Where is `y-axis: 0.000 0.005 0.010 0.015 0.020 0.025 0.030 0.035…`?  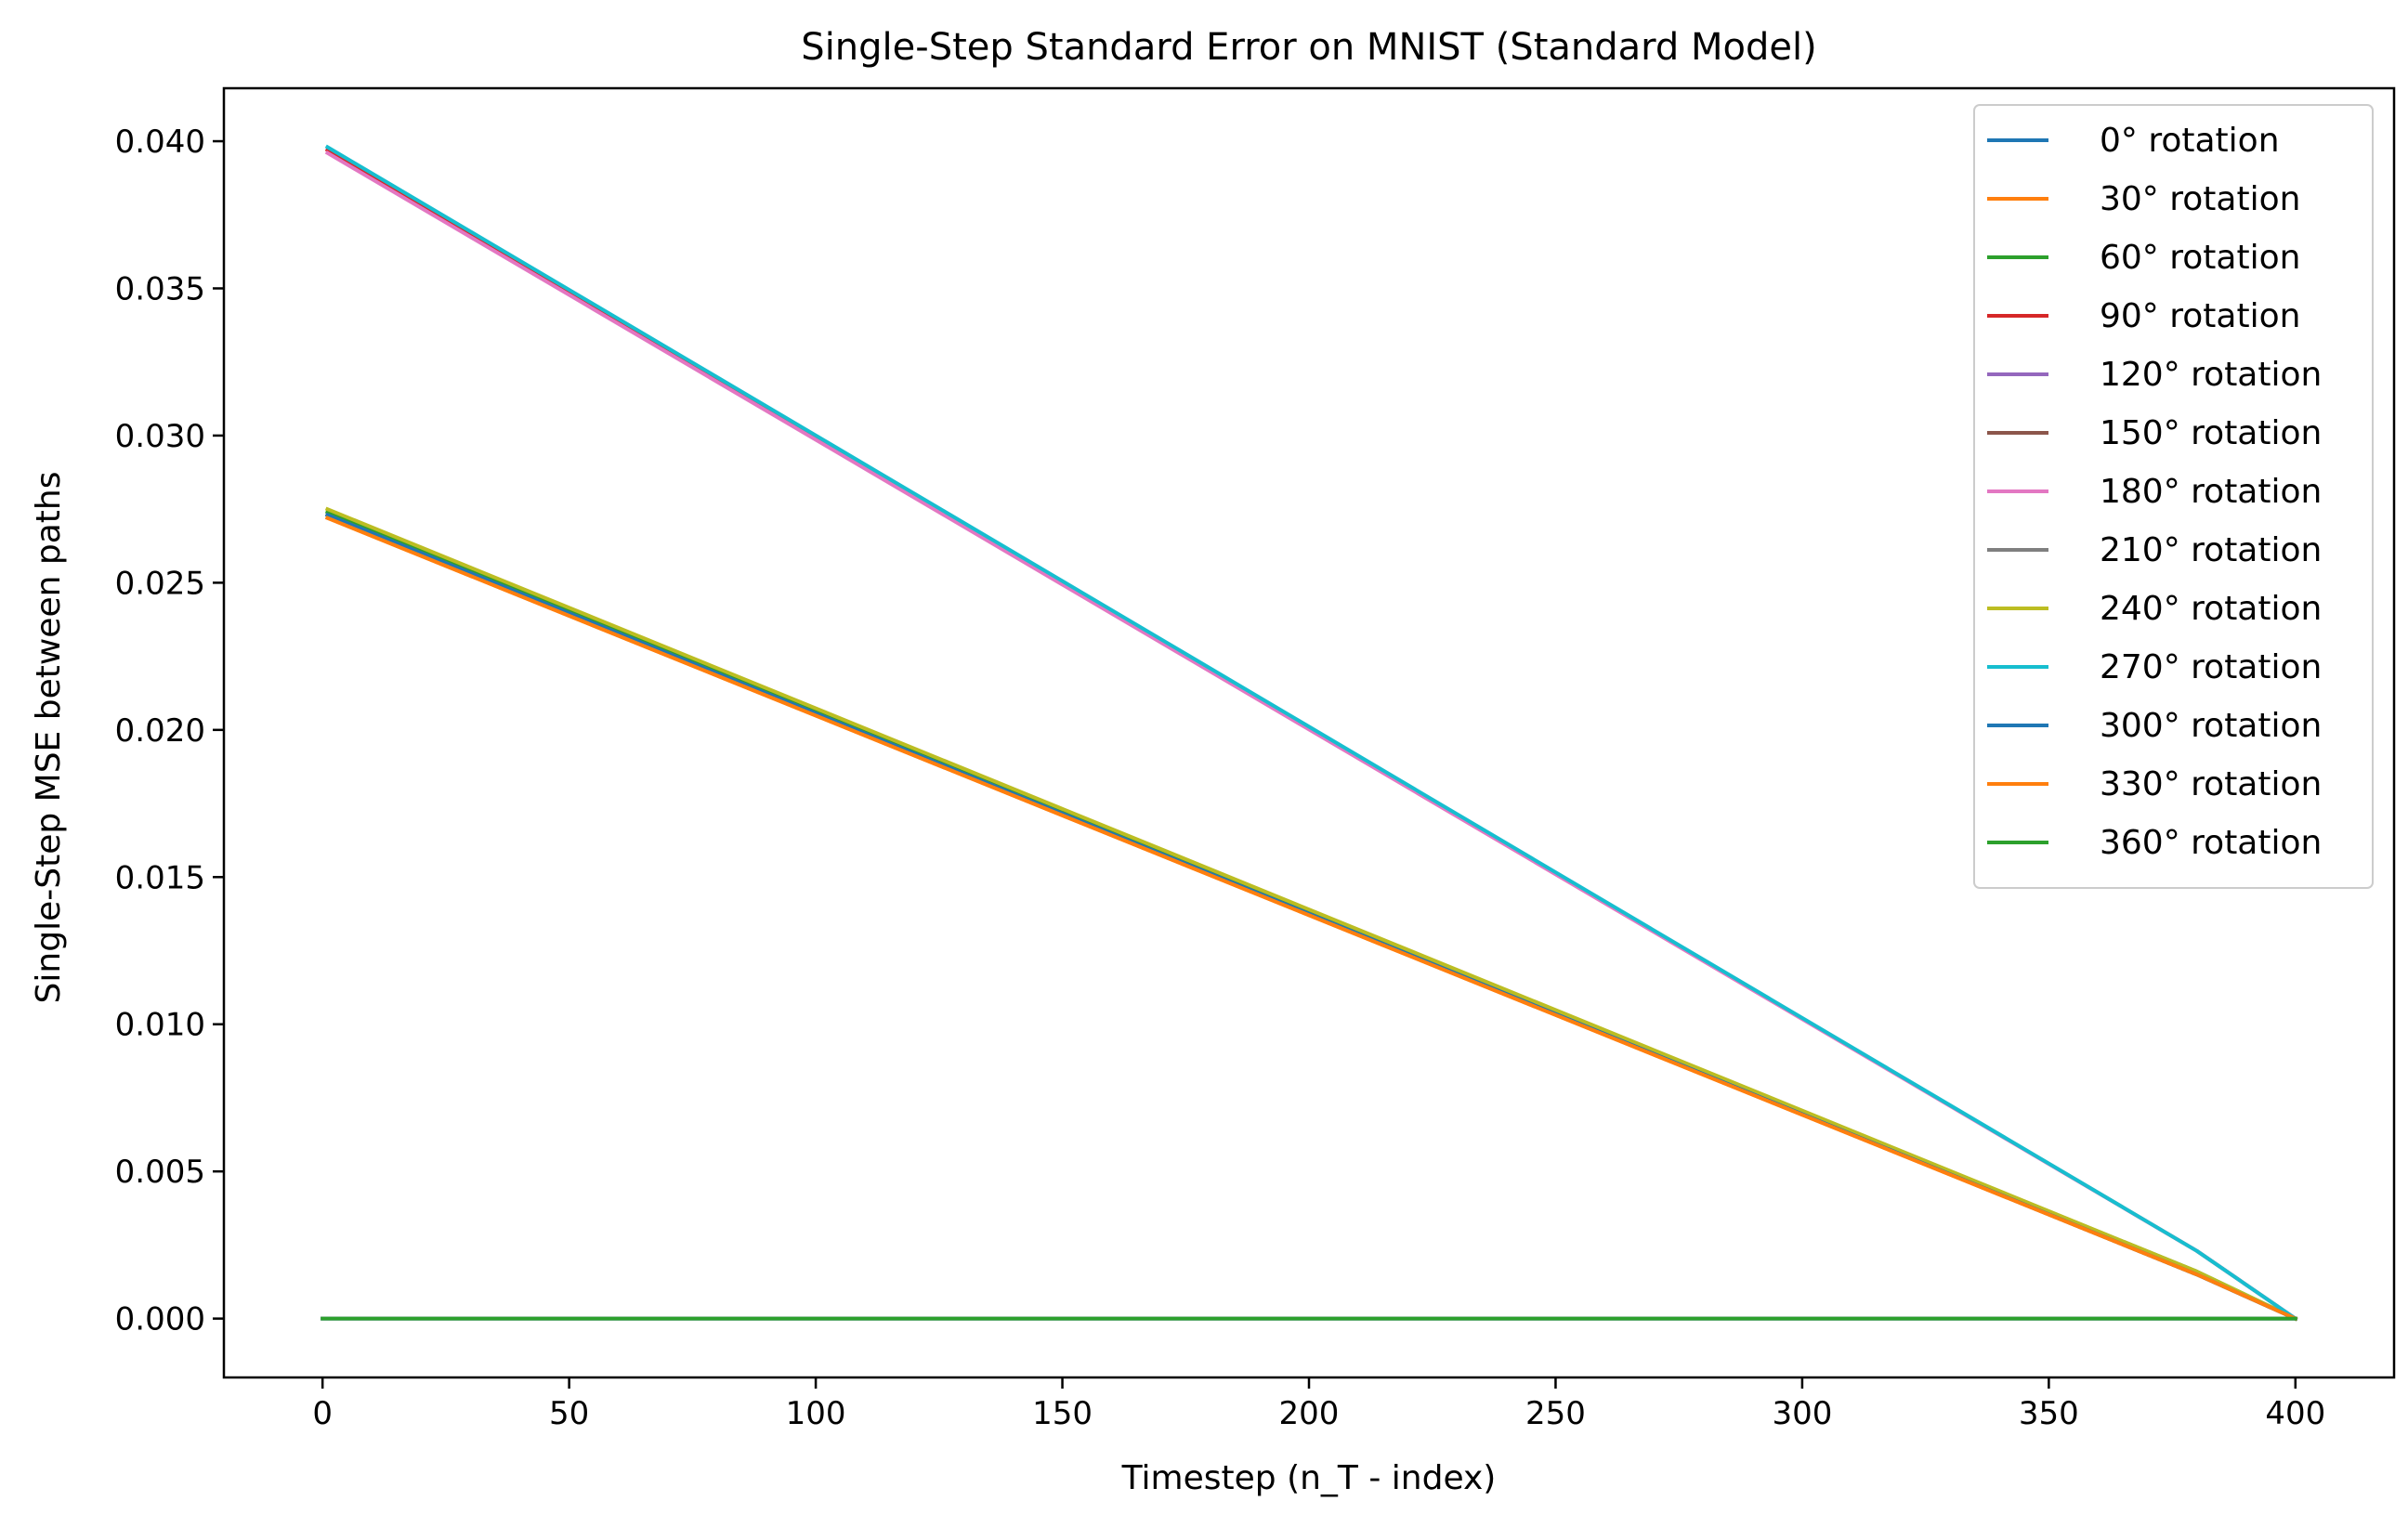
y-axis: 0.000 0.005 0.010 0.015 0.020 0.025 0.030 0.035… is located at coordinates (169, 731).